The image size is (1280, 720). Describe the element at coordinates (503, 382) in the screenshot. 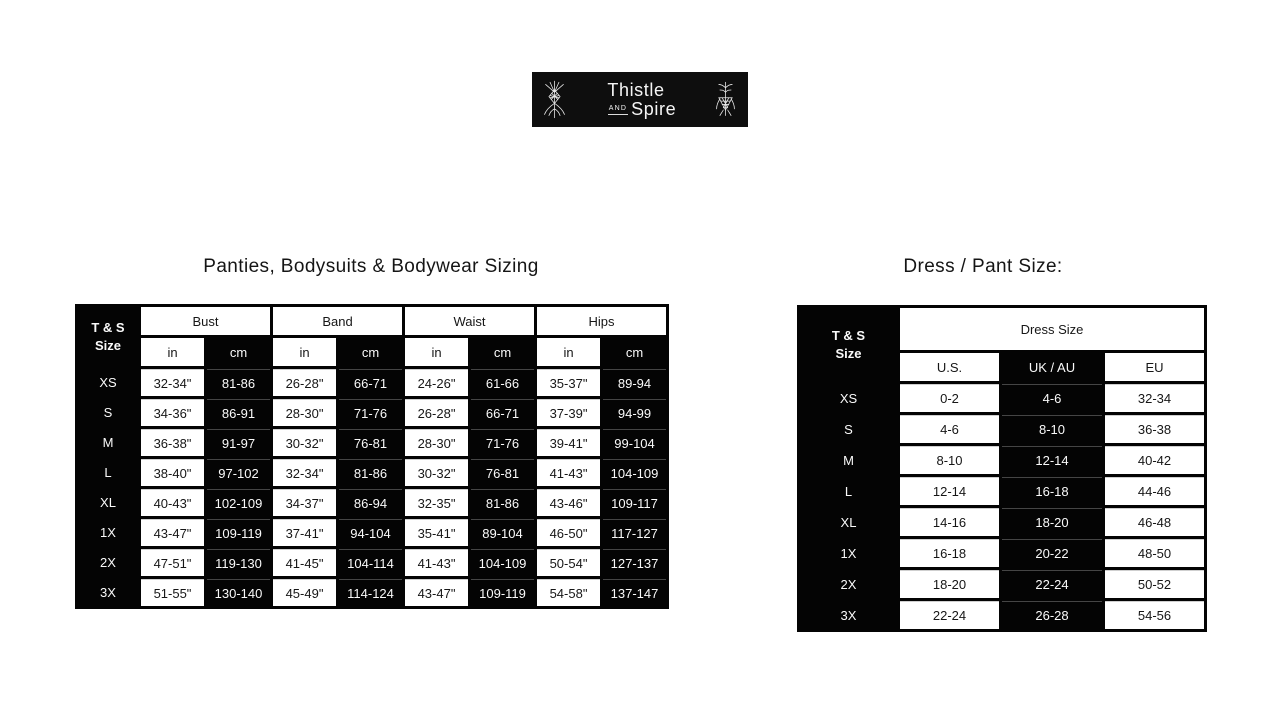

I see `table-cell: 61-66` at that location.